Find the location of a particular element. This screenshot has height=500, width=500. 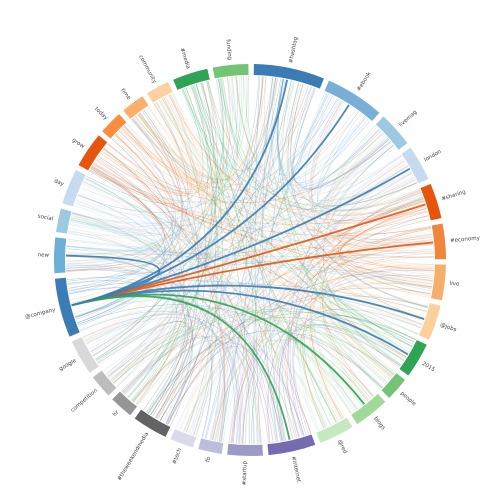

node-label: #theweekendmedia is located at coordinates (134, 456).